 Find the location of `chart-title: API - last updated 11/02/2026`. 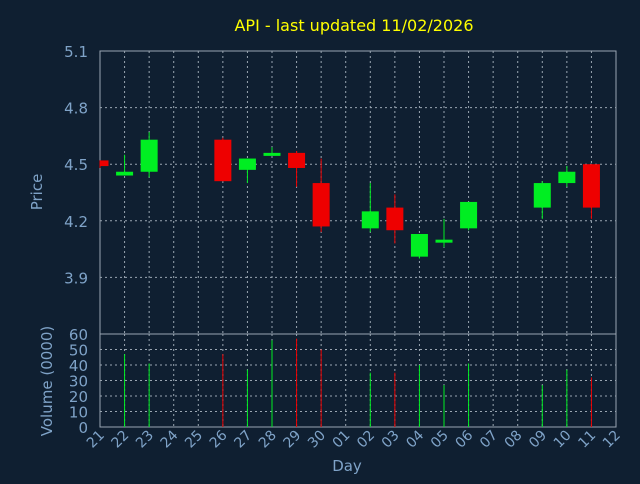

chart-title: API - last updated 11/02/2026 is located at coordinates (353, 25).